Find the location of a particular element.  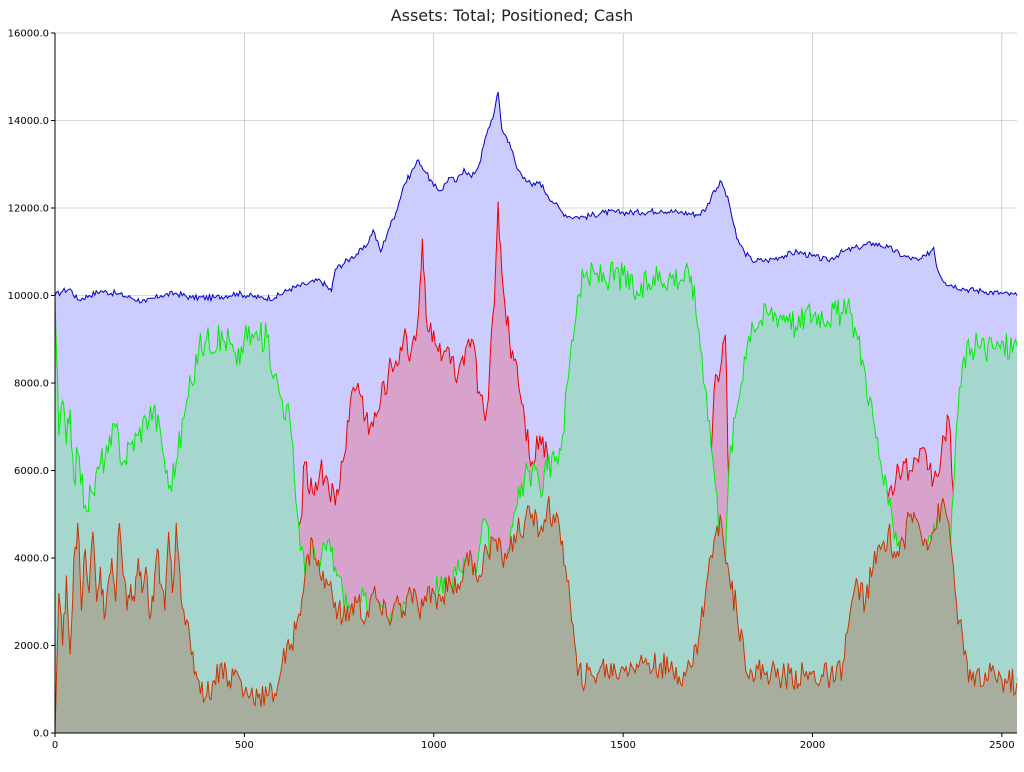

x-tick-label: 500 is located at coordinates (244, 745).